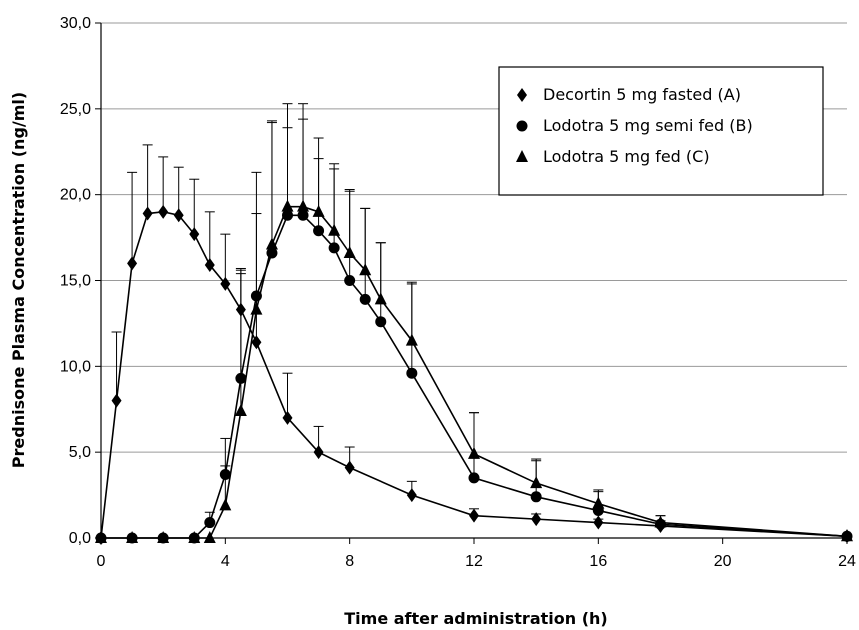 This screenshot has width=859, height=630. I want to click on x-tick-label: 12, so click(474, 561).